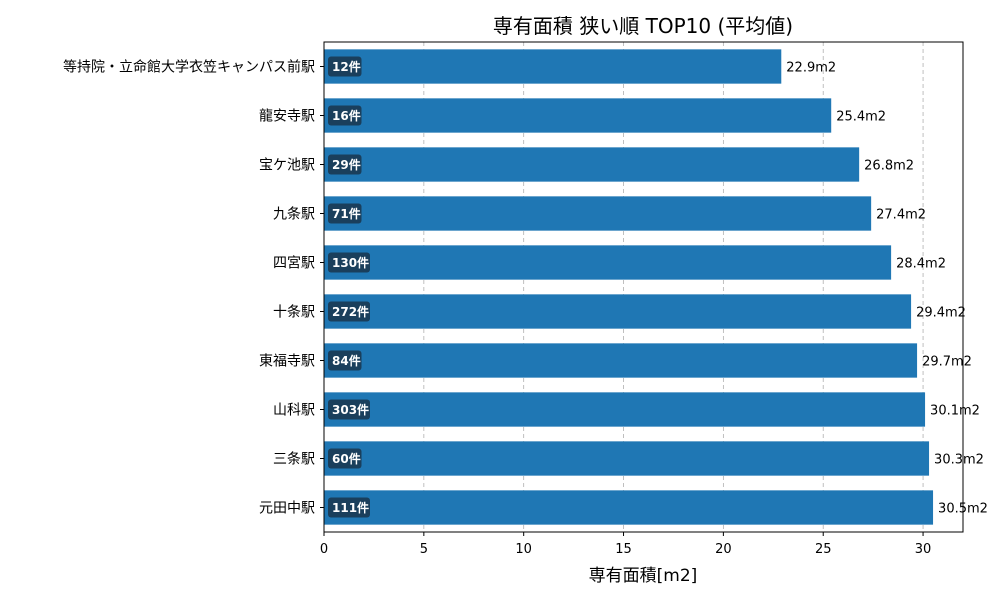  I want to click on y-tick-label: 宝ケ池駅, so click(287, 166).